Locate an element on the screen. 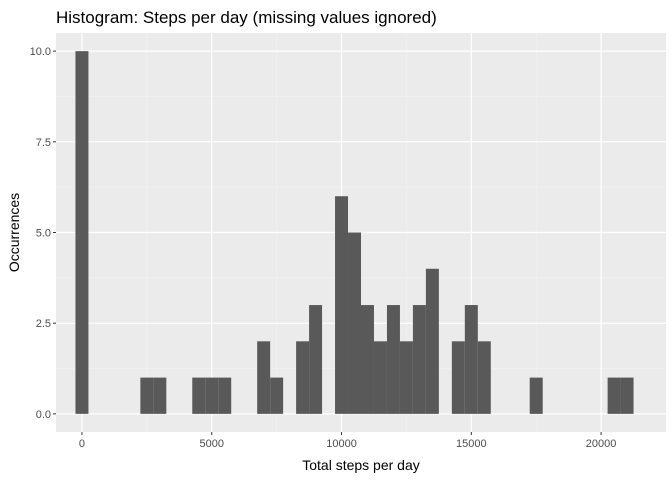 Image resolution: width=672 pixels, height=480 pixels. y-tick-label: 5.0 is located at coordinates (43, 234).